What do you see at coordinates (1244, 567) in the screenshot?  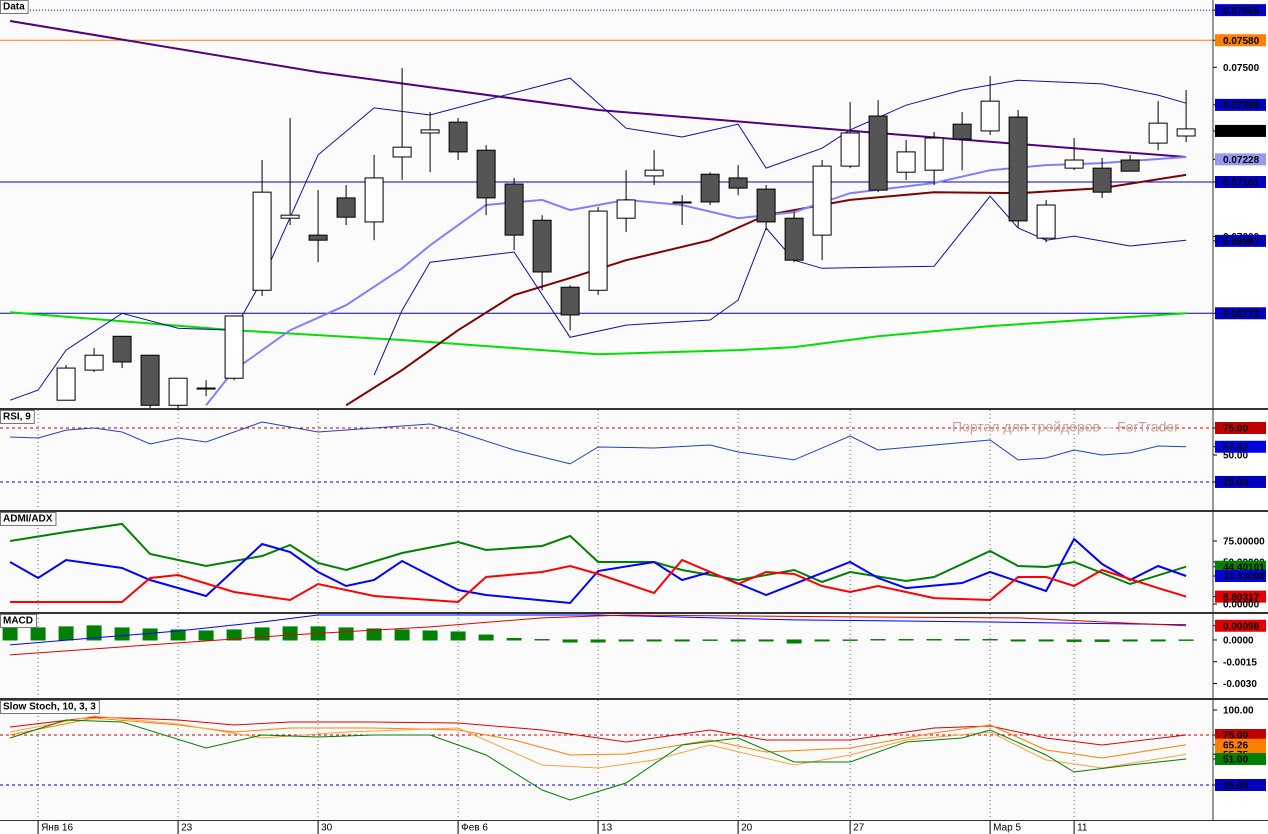 I see `y-tick-label: 44.40101` at bounding box center [1244, 567].